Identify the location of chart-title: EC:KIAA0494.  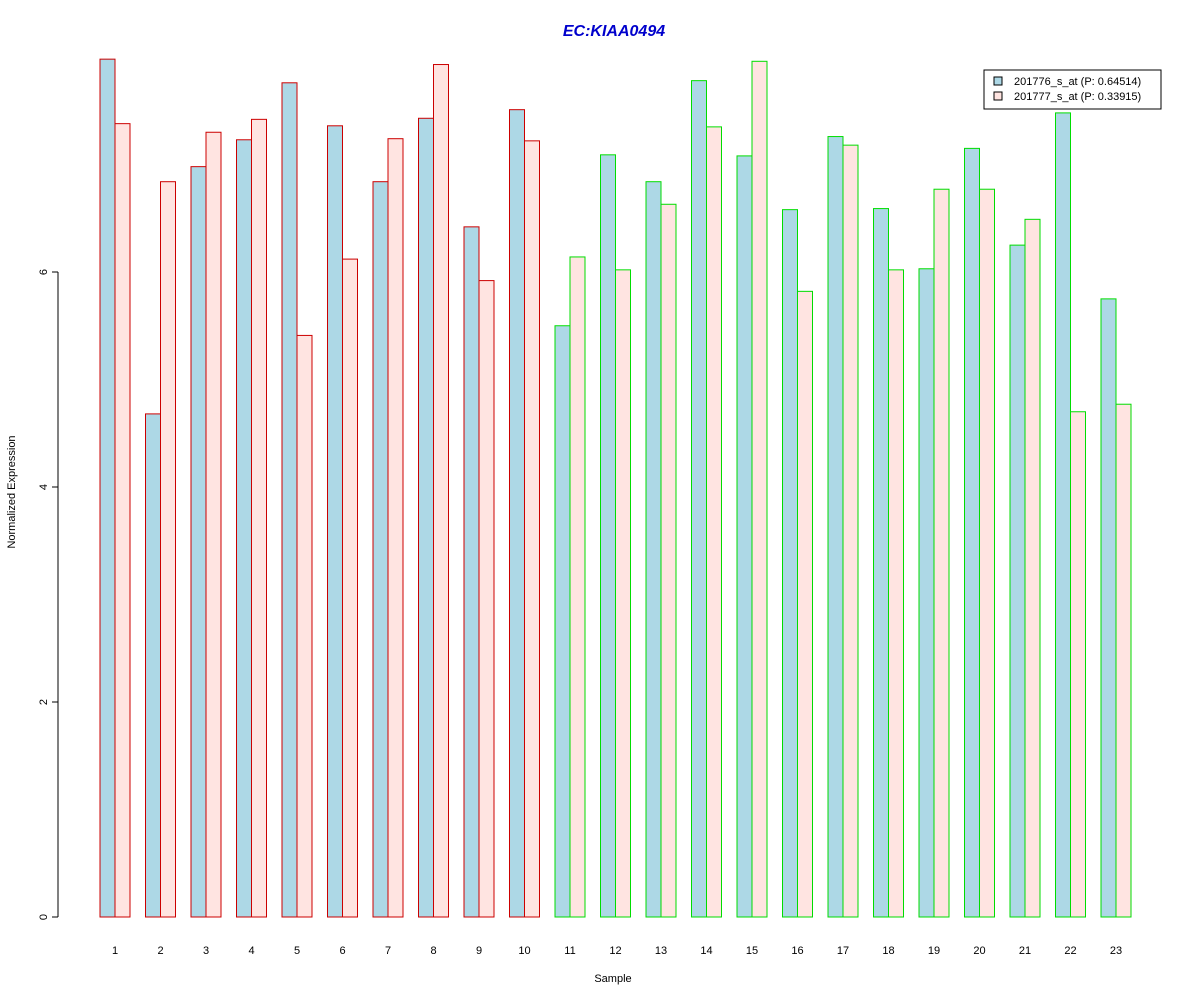
(614, 31).